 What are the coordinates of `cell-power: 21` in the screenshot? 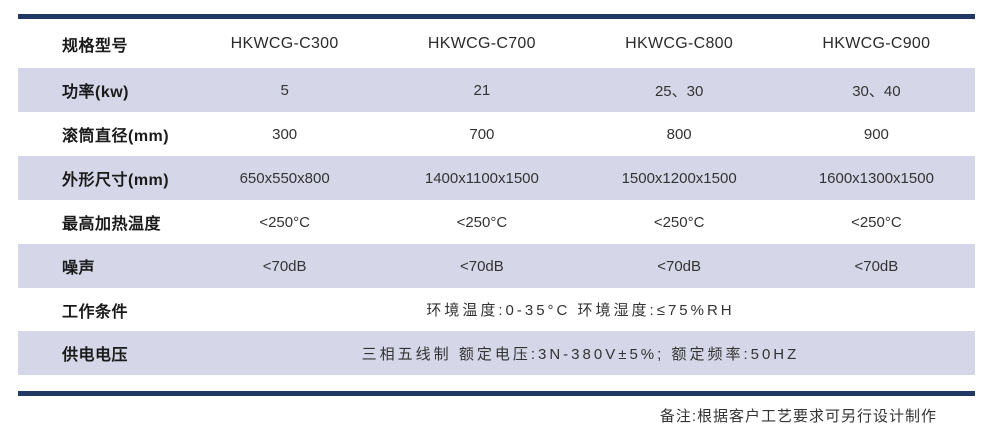 It's located at (482, 90).